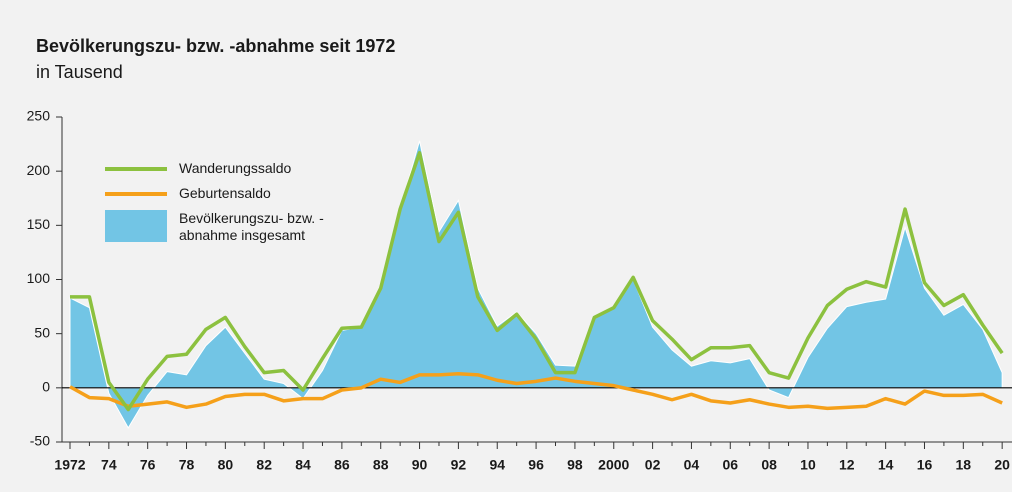 The width and height of the screenshot is (1012, 492). Describe the element at coordinates (536, 465) in the screenshot. I see `x-tick-label: 96` at that location.